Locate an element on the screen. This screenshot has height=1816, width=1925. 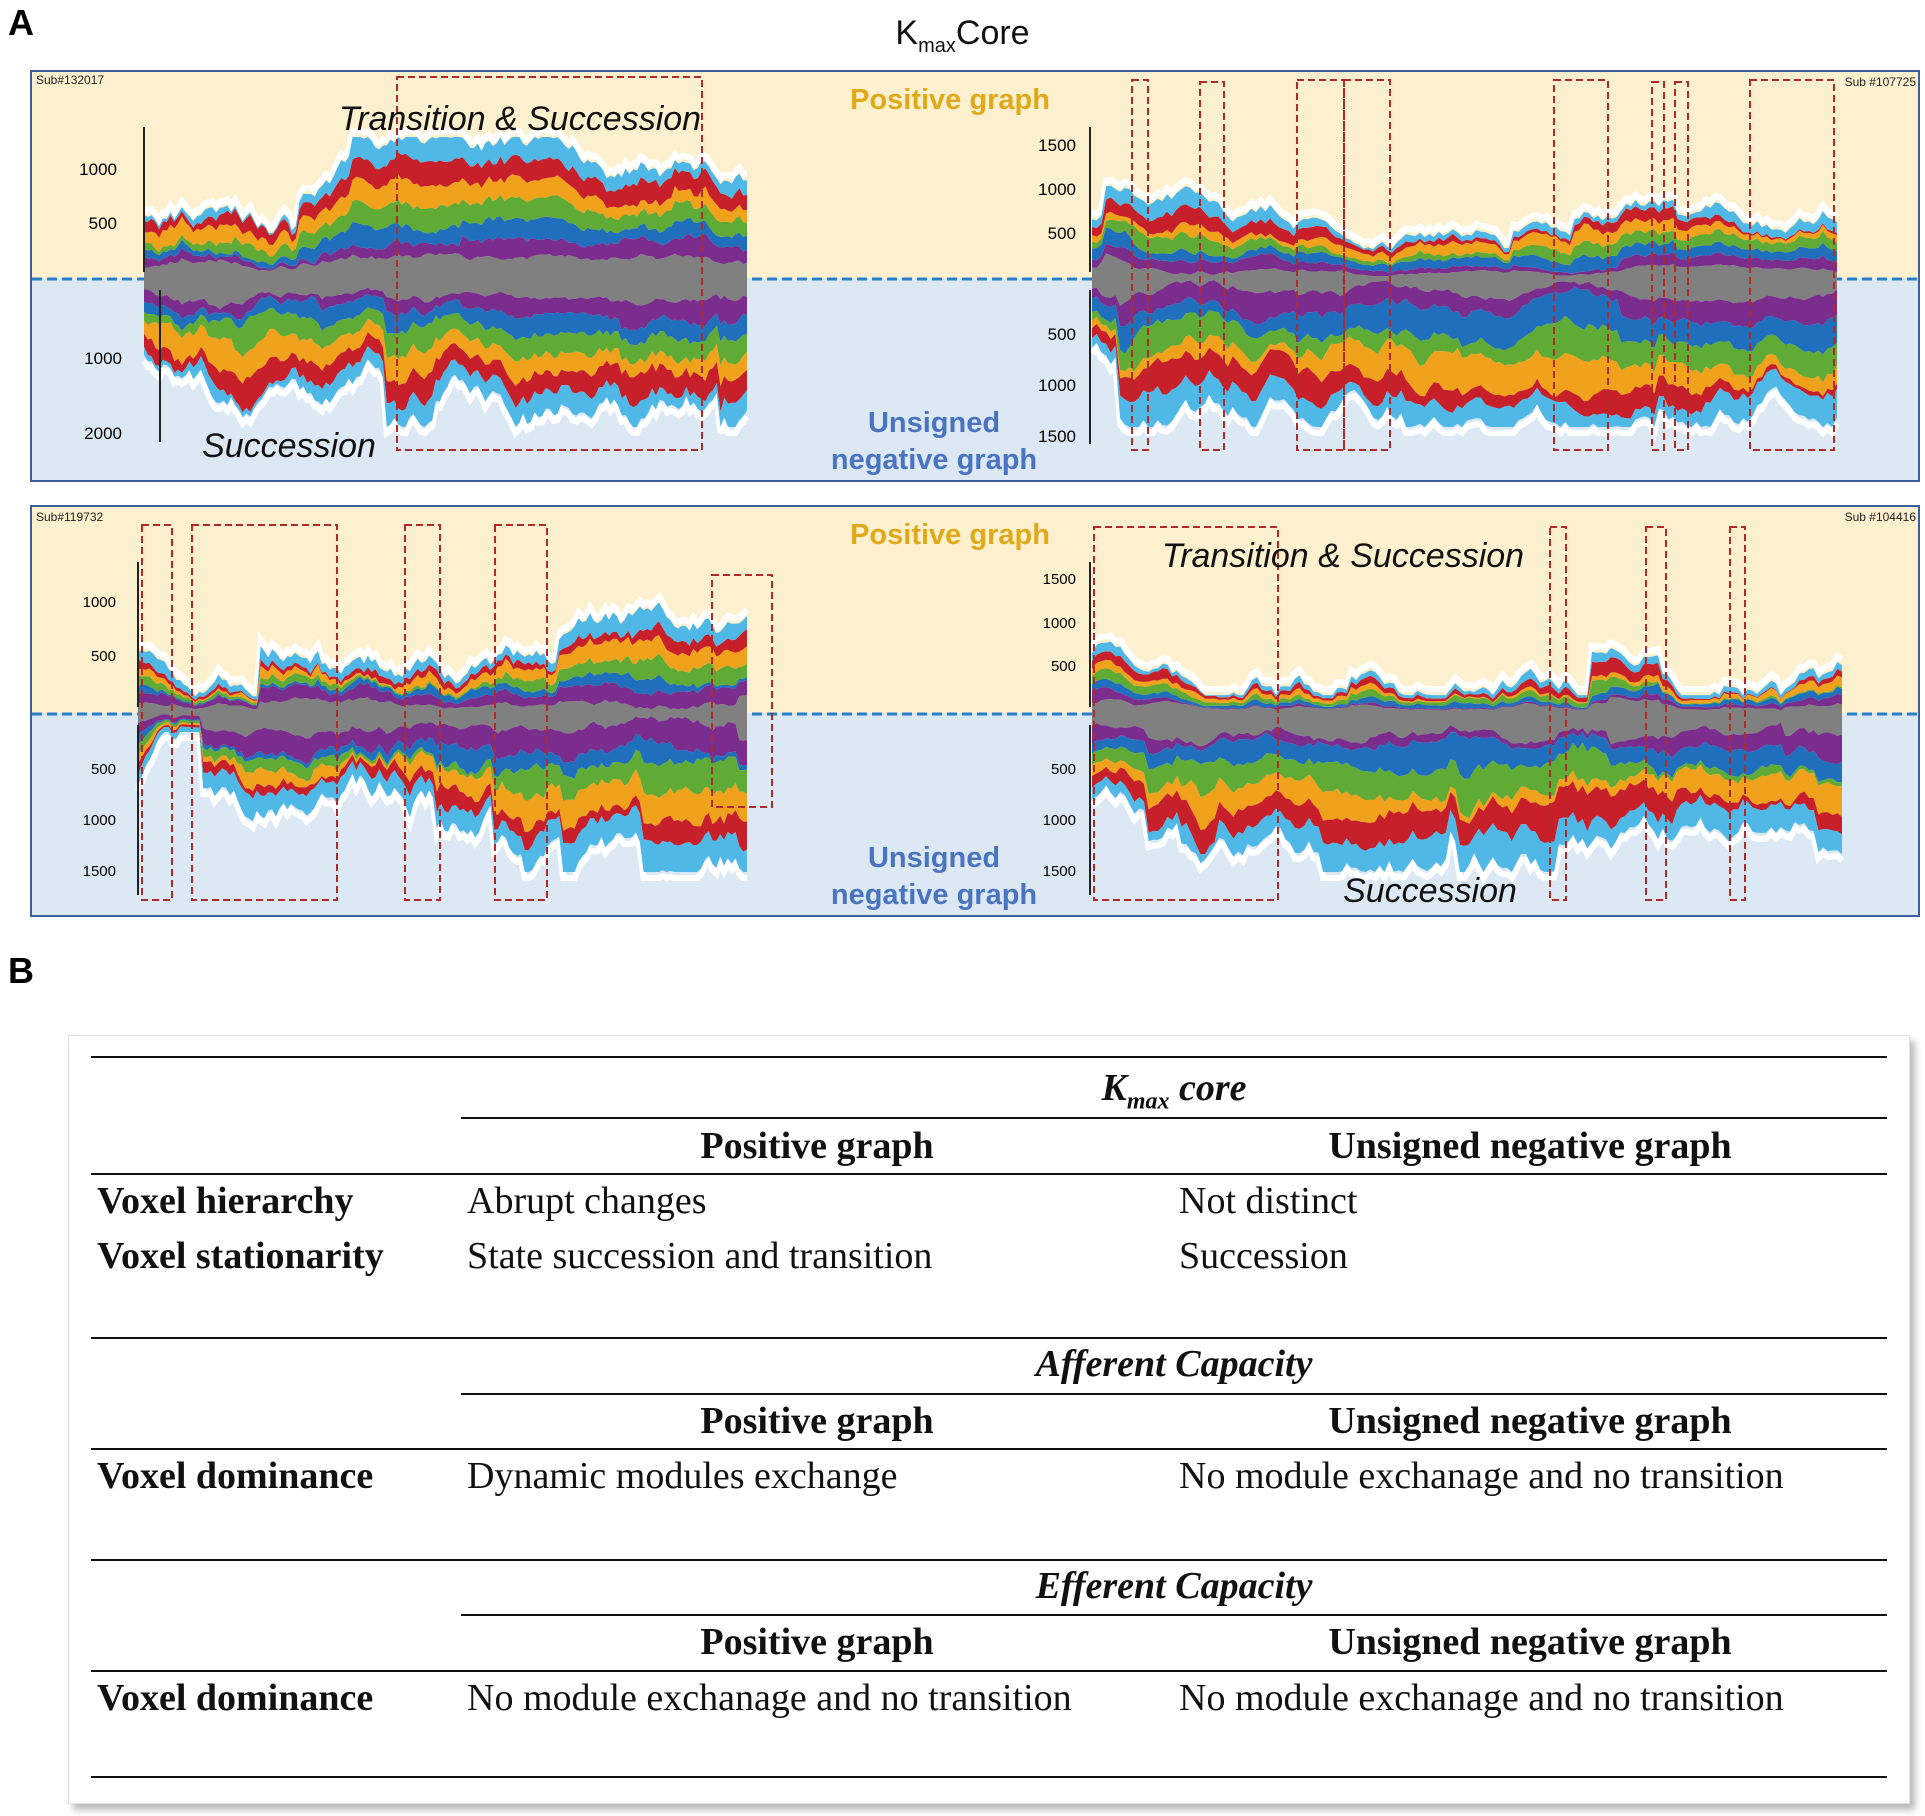
row-value-positive: No module exchanage and no transition is located at coordinates (769, 1698).